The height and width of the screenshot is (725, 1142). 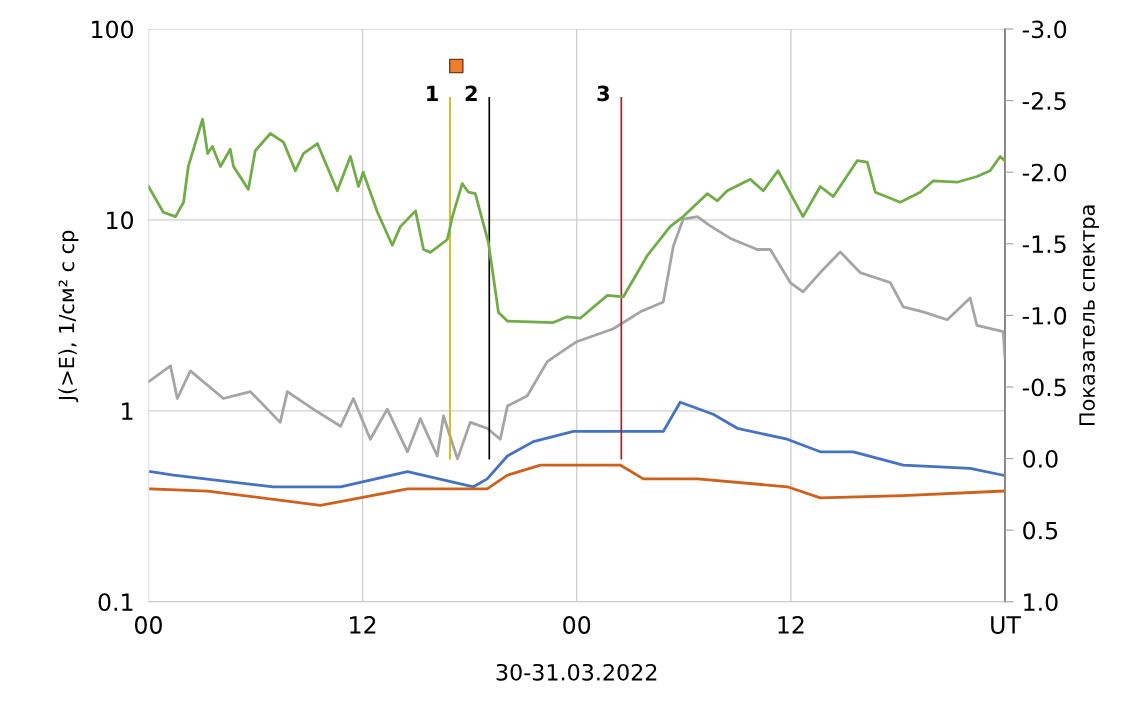 What do you see at coordinates (1044, 315) in the screenshot?
I see `y2-tick-label: -1.0` at bounding box center [1044, 315].